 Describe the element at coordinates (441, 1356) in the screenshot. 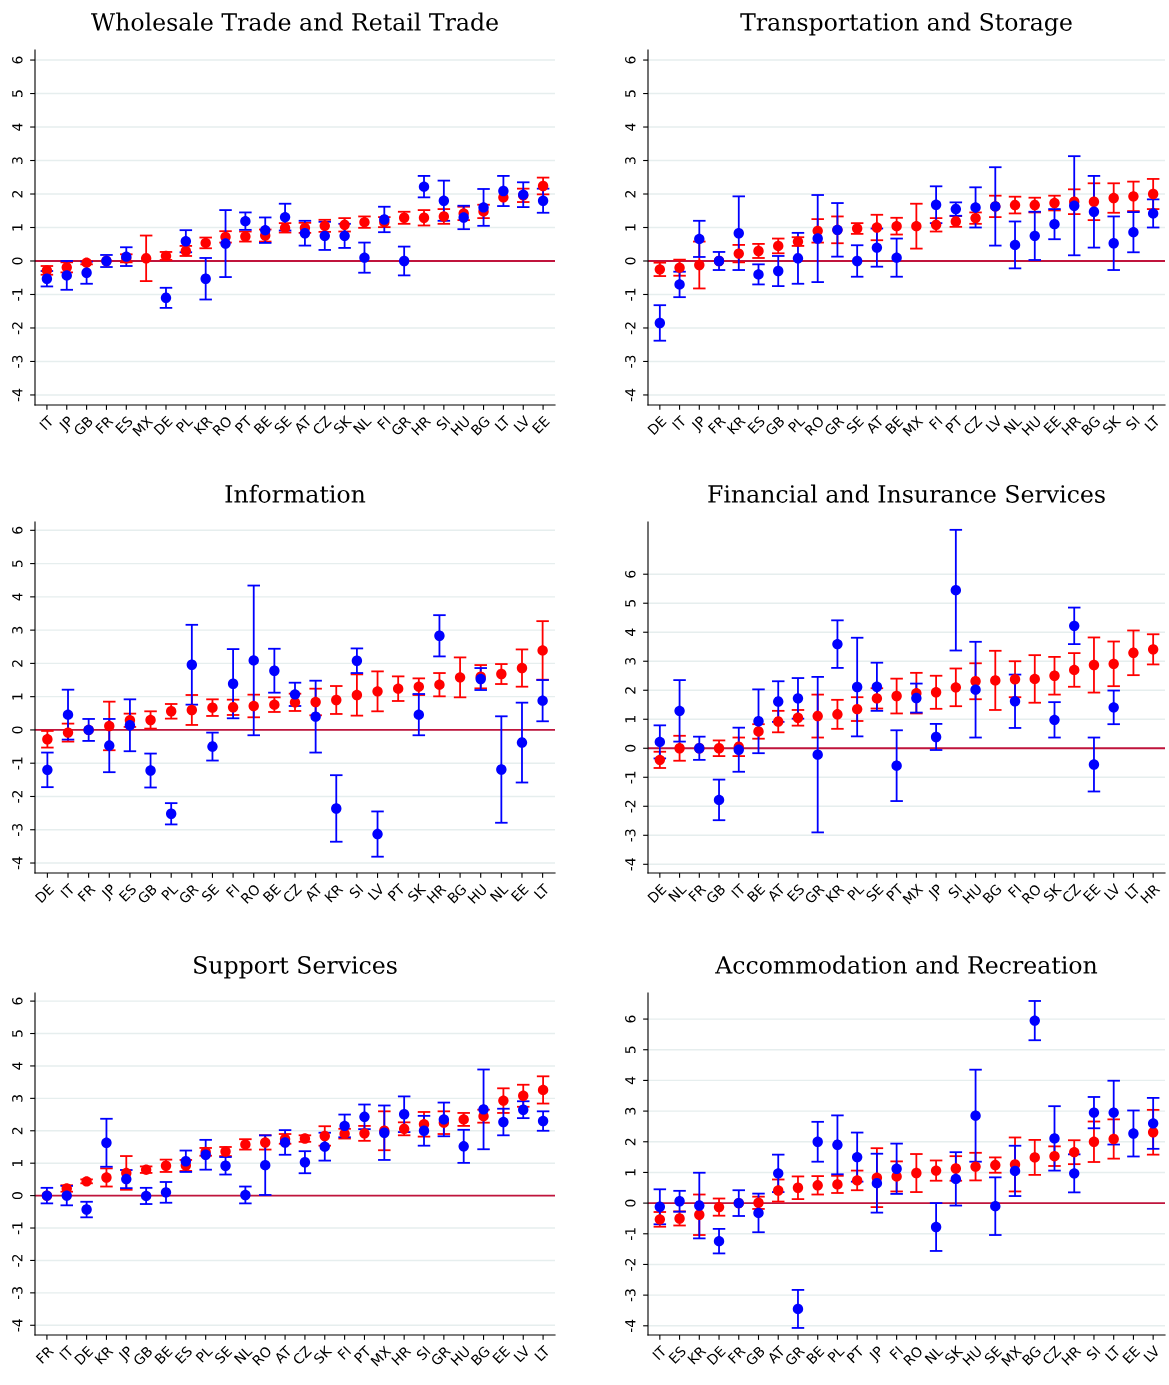

I see `x-tick-label: GR` at that location.